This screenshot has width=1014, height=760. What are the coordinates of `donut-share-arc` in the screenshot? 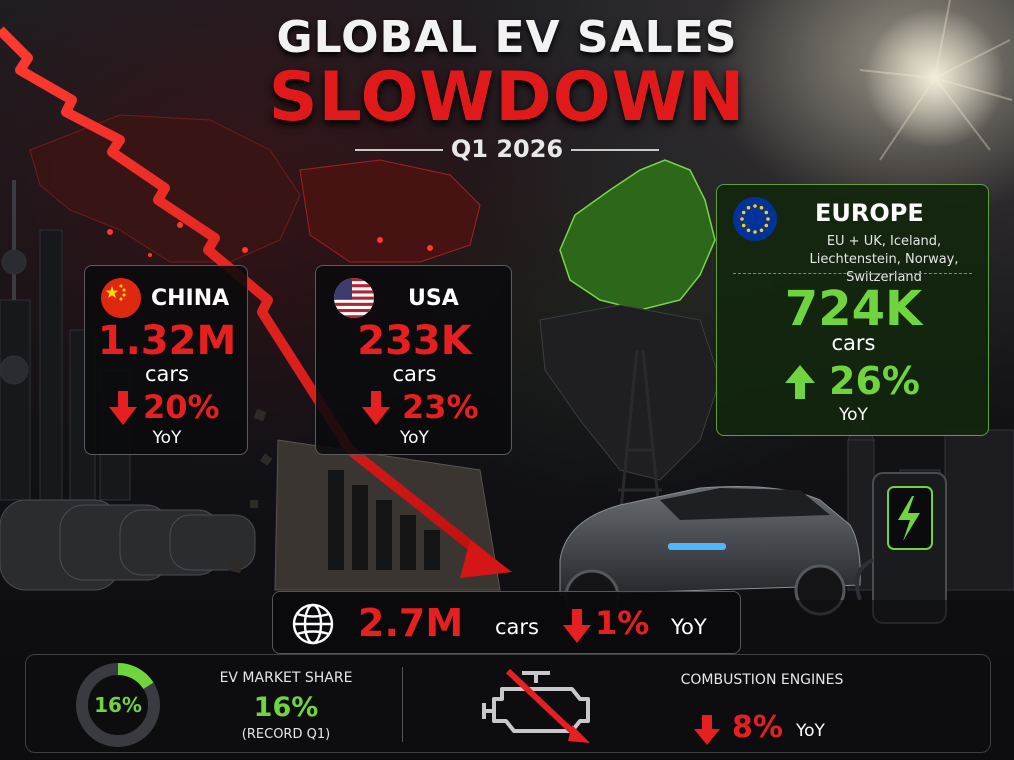 It's located at (118, 705).